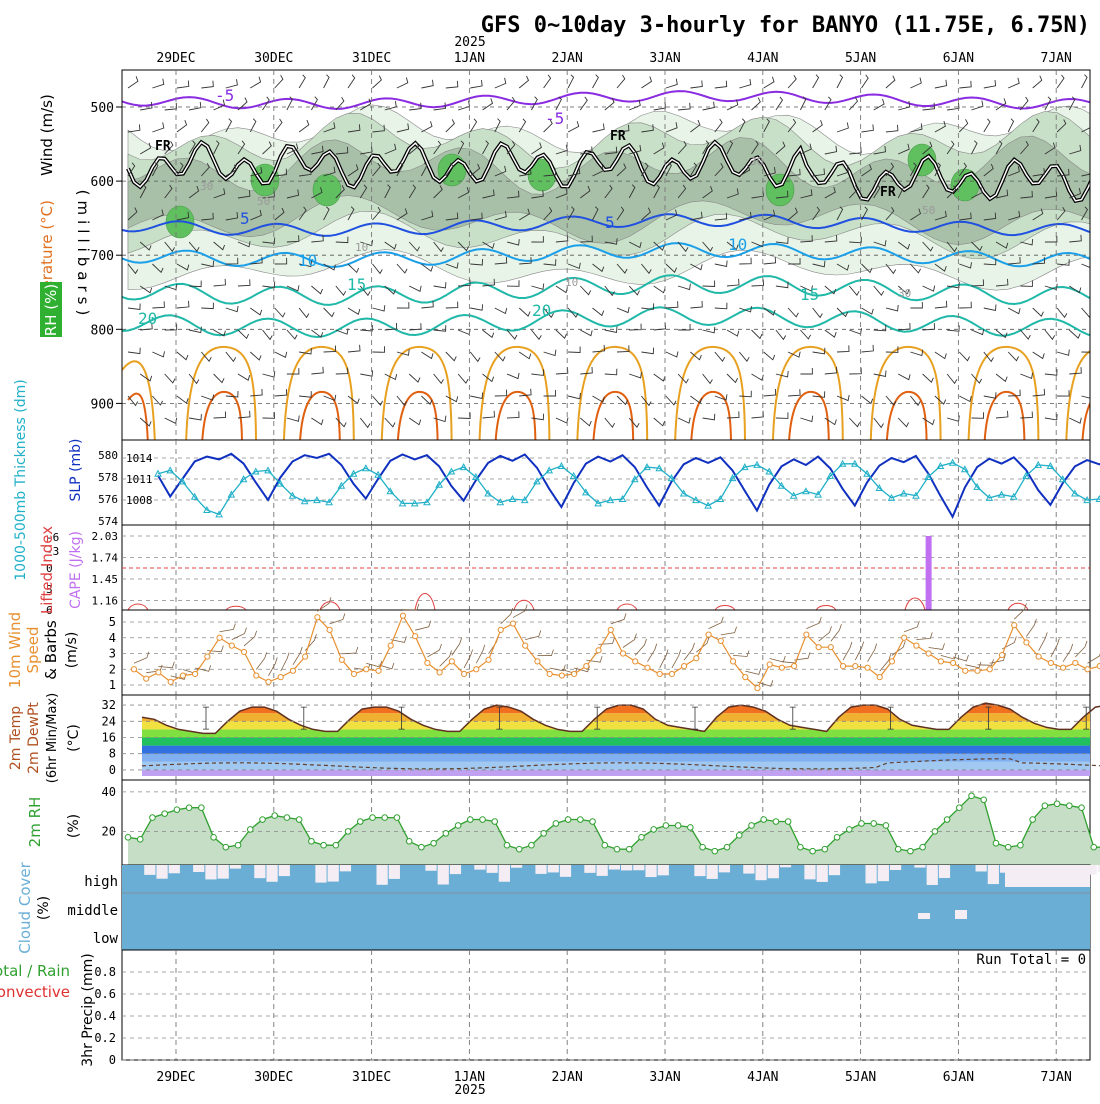  What do you see at coordinates (52, 738) in the screenshot?
I see `temp-legend-3: (6hr Min/Max)` at bounding box center [52, 738].